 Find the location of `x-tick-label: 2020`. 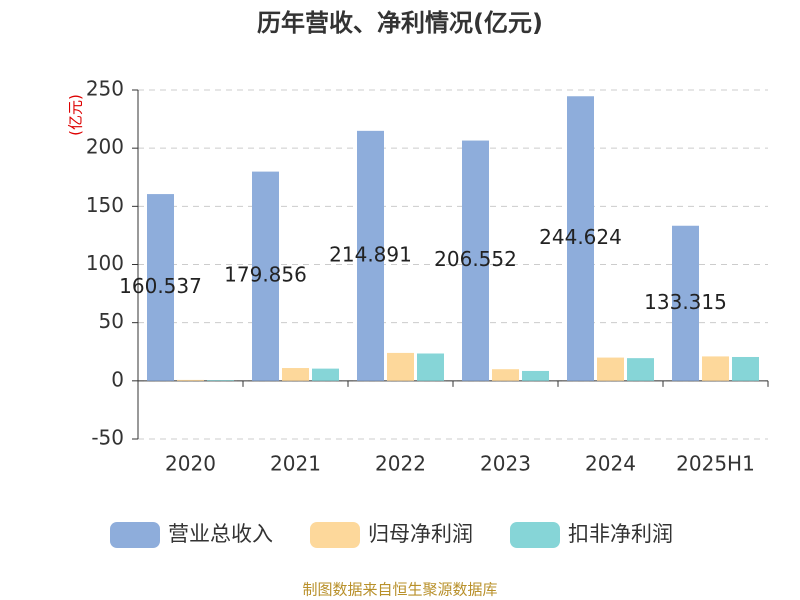

x-tick-label: 2020 is located at coordinates (190, 464).